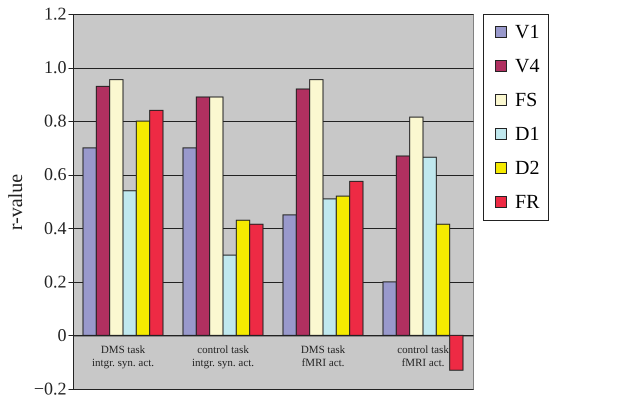 The image size is (618, 419). What do you see at coordinates (50, 388) in the screenshot?
I see `y-tick-label: −0.2` at bounding box center [50, 388].